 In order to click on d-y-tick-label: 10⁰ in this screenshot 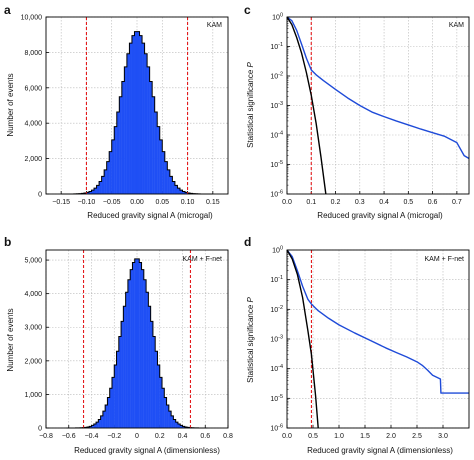, I will do `click(277, 250)`.